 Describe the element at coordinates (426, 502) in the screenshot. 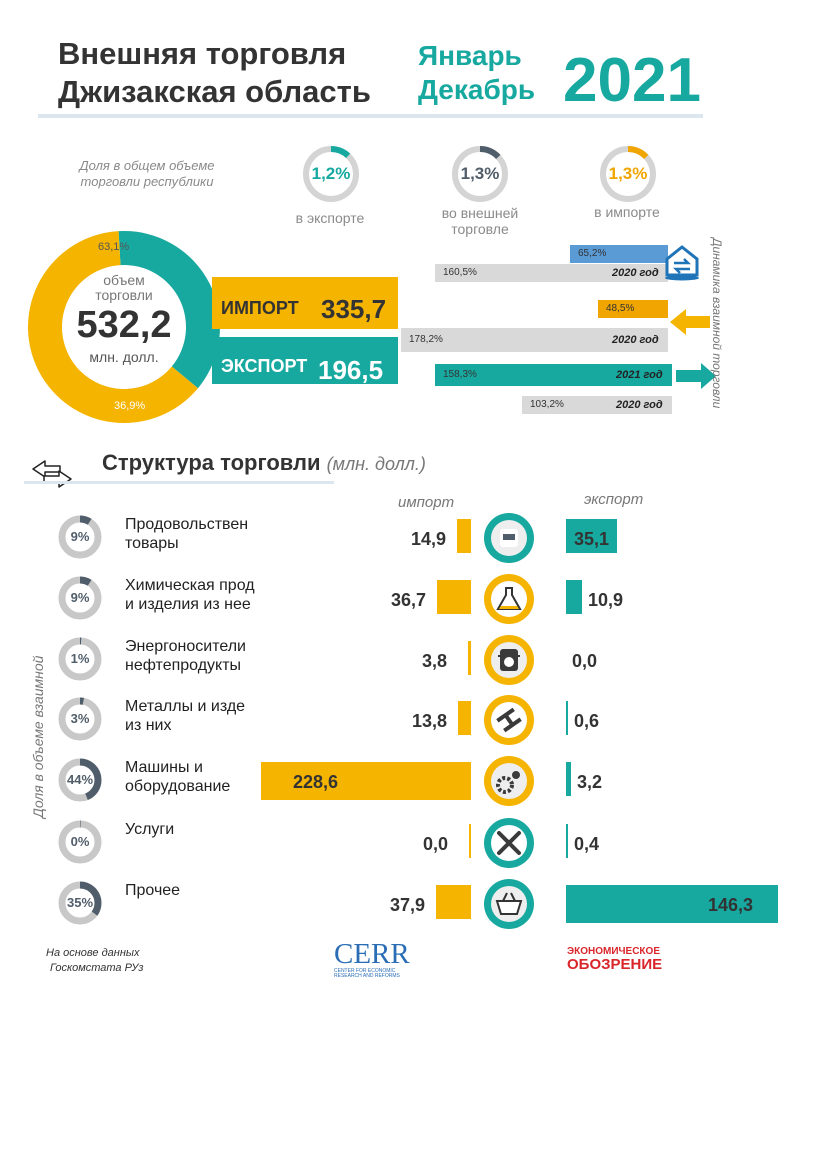

I see `import-column-head: импорт` at that location.